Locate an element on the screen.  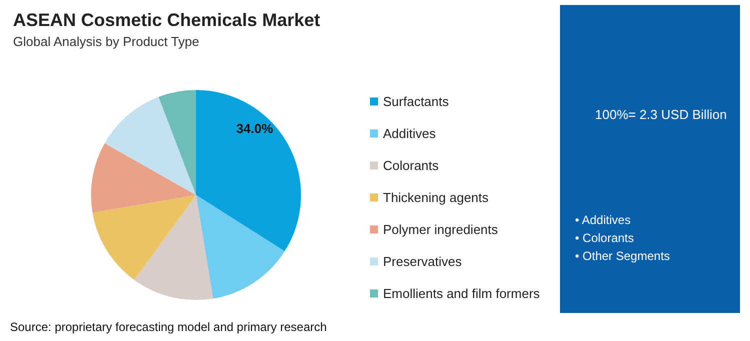
legend-label: Emollients and film formers is located at coordinates (461, 293).